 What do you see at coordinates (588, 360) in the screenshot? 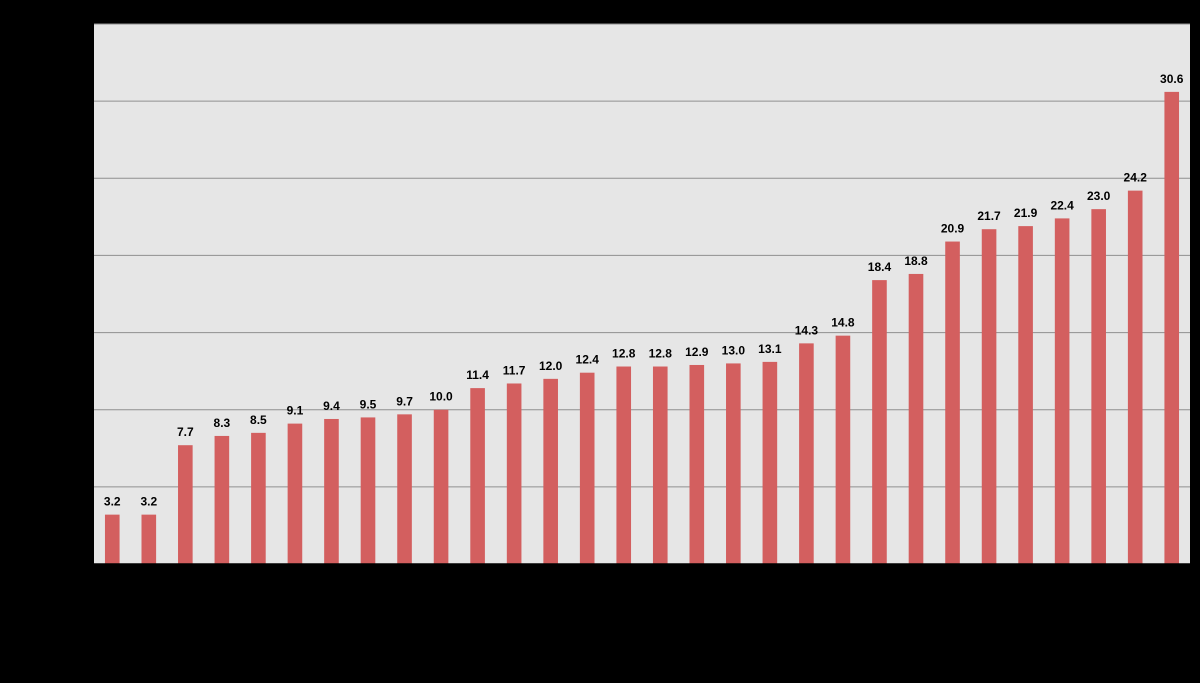
I see `data-label: 12.4` at bounding box center [588, 360].